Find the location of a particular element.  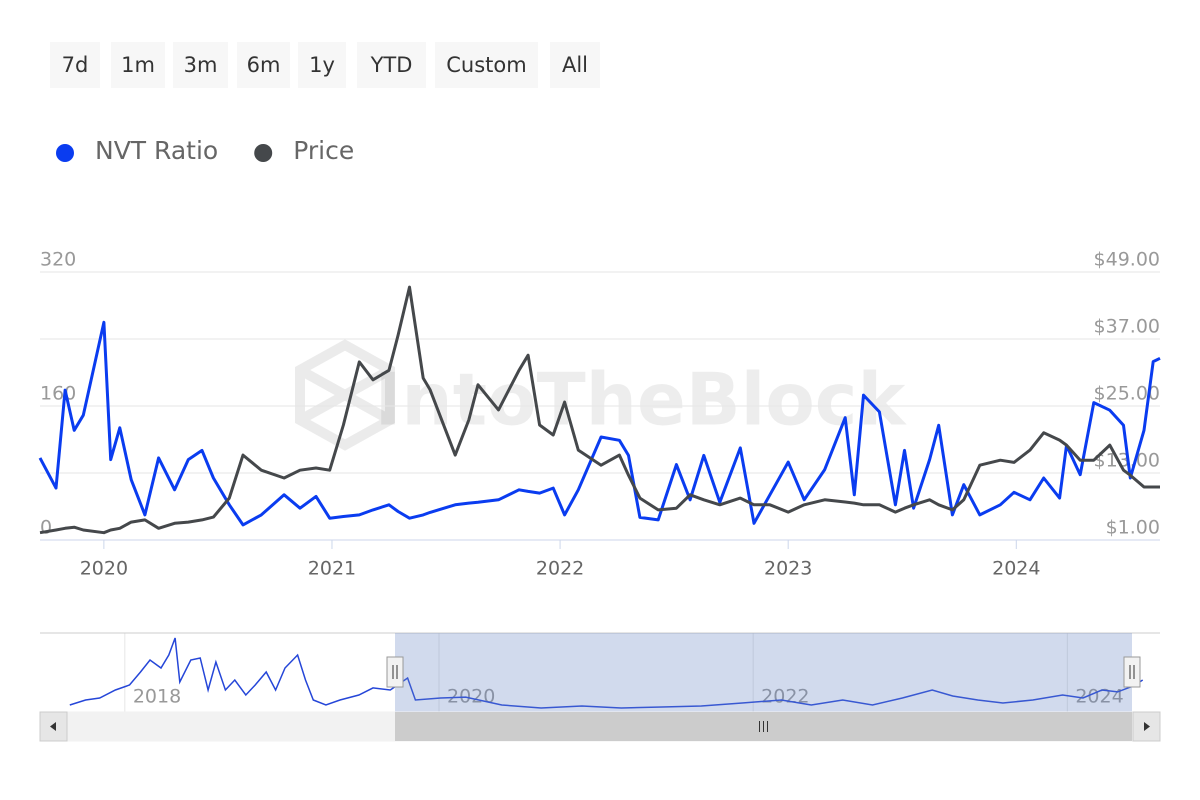

scroll-left-arrow is located at coordinates (53, 726).